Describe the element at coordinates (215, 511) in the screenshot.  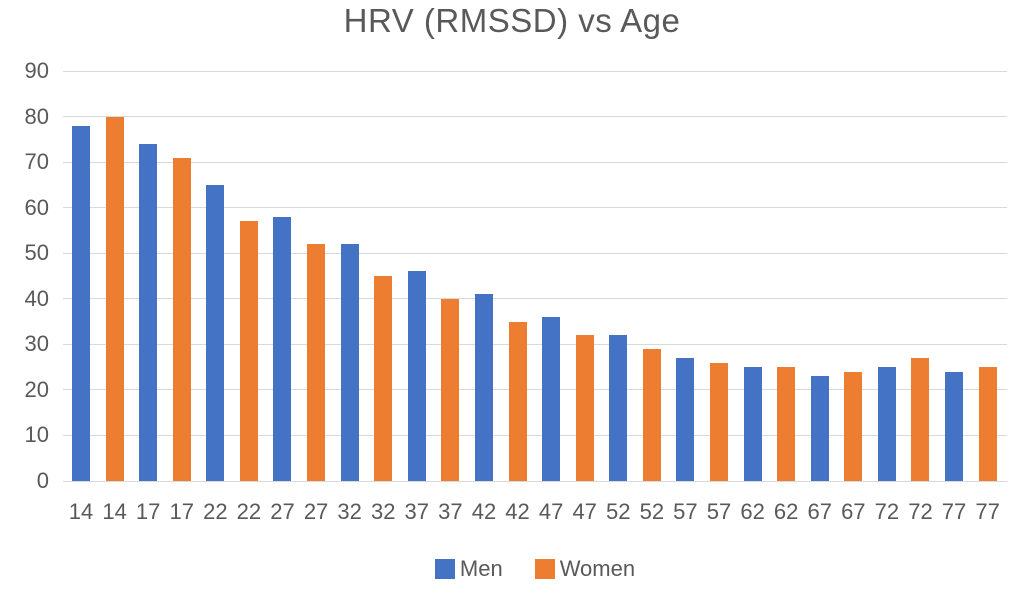
I see `x-tick-label-men-22: 22` at that location.